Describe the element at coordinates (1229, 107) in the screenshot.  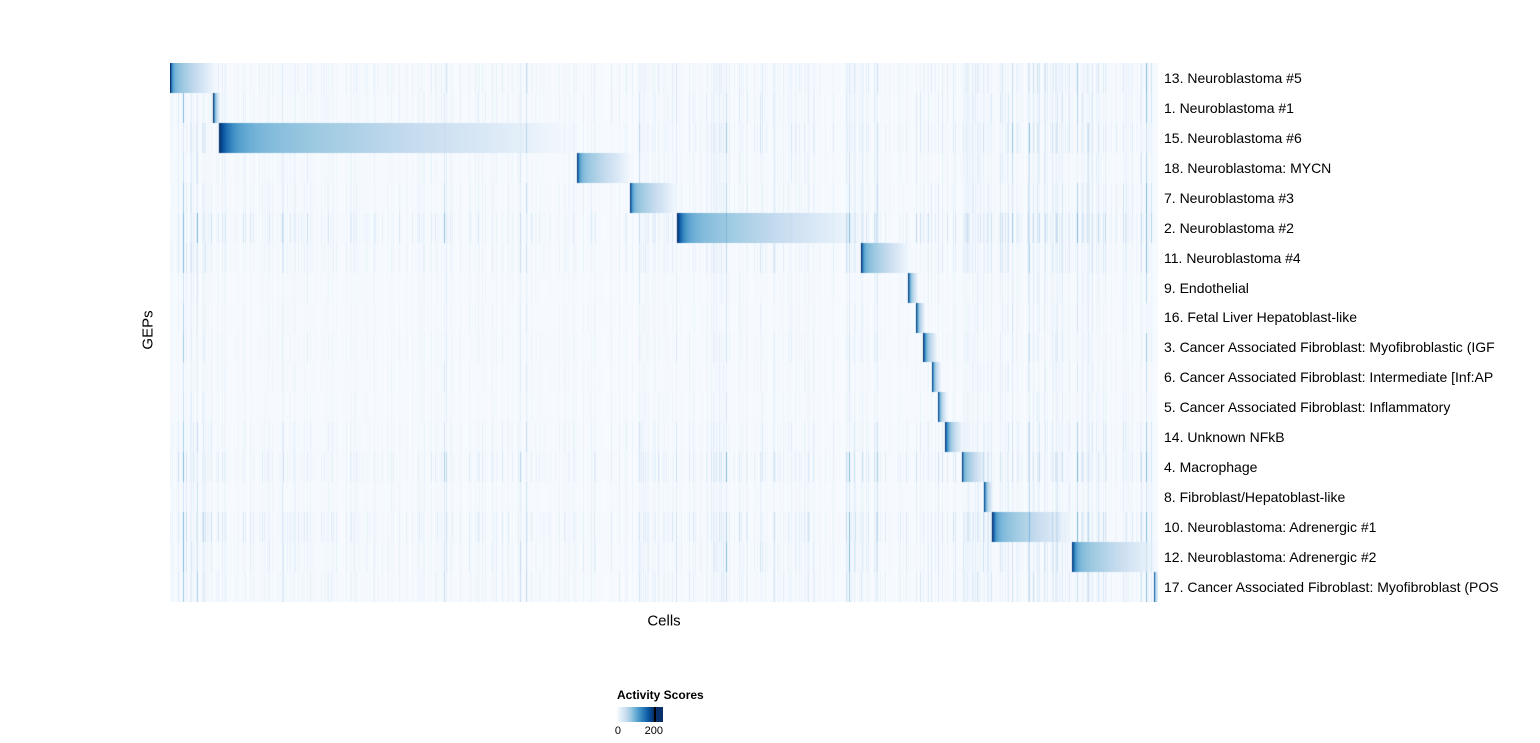
I see `row-label: 1. Neuroblastoma #1` at that location.